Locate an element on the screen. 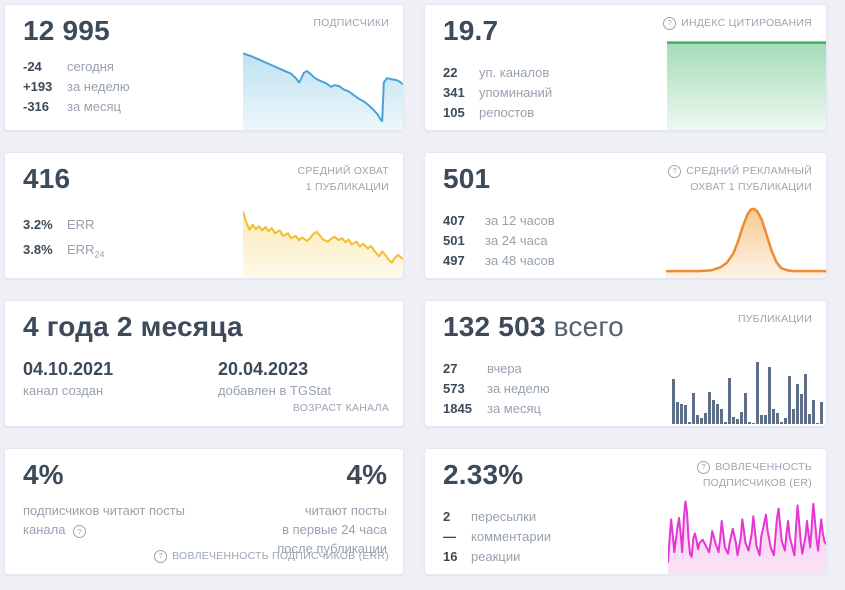 This screenshot has width=845, height=590. subscribers-stats: -24 сегодня +193 за неделю -316 за месяц is located at coordinates (76, 87).